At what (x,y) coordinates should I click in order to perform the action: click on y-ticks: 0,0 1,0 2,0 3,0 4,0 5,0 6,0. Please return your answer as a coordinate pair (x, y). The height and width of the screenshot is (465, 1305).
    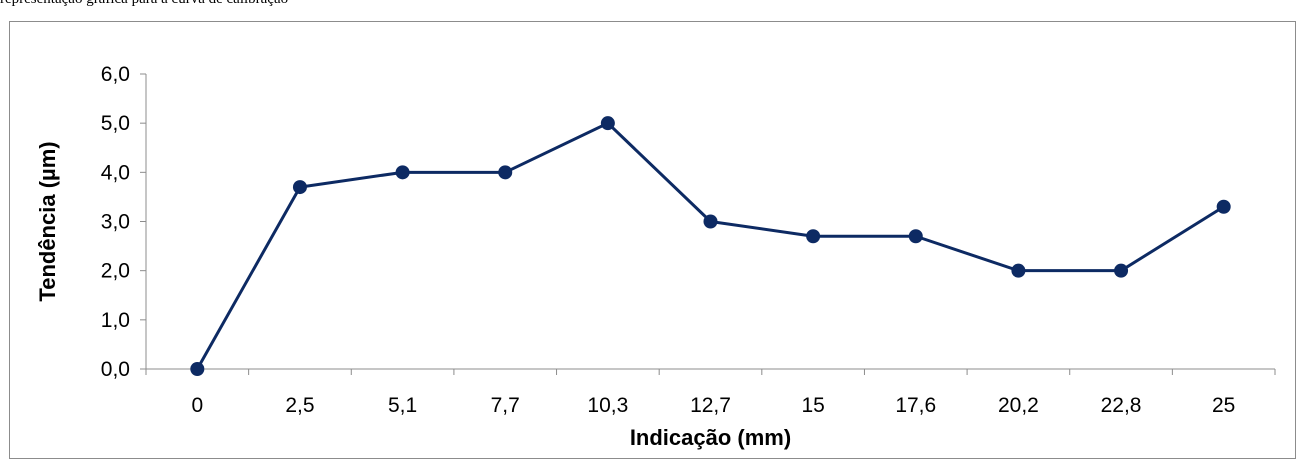
    Looking at the image, I should click on (123, 222).